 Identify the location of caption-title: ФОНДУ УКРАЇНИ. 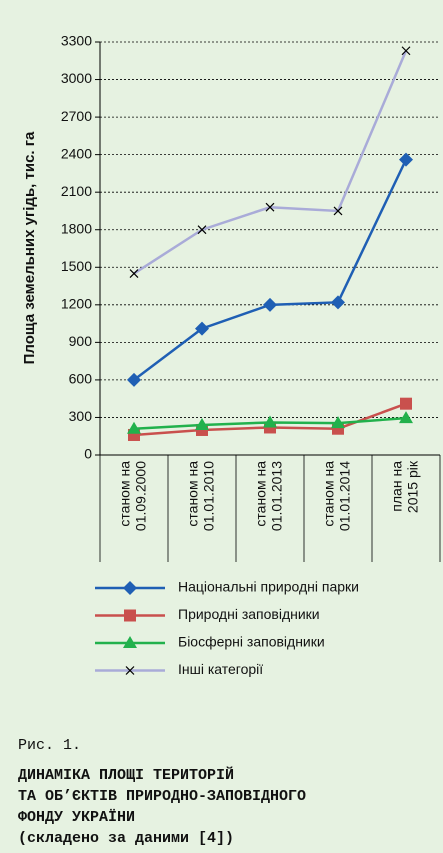
(76, 817).